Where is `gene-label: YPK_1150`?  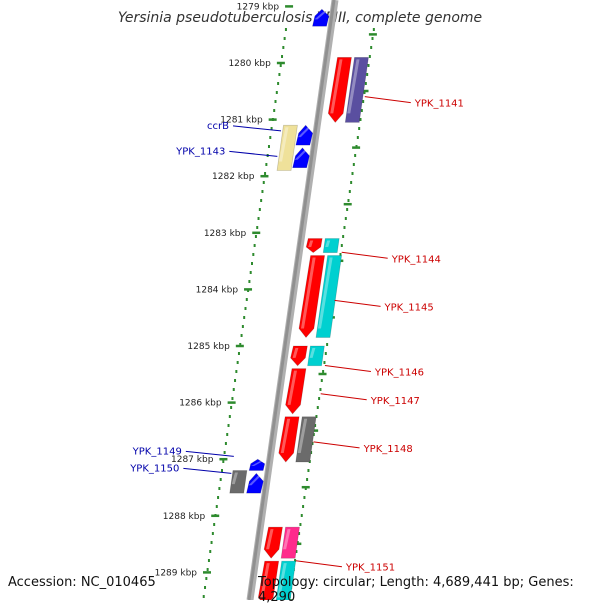
gene-label: YPK_1150 is located at coordinates (154, 468).